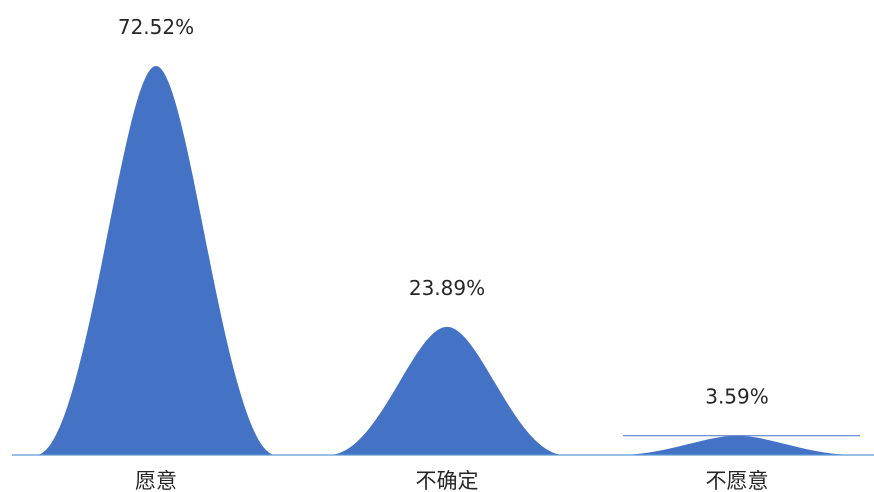  Describe the element at coordinates (447, 480) in the screenshot. I see `category-label-2: 不确定` at that location.